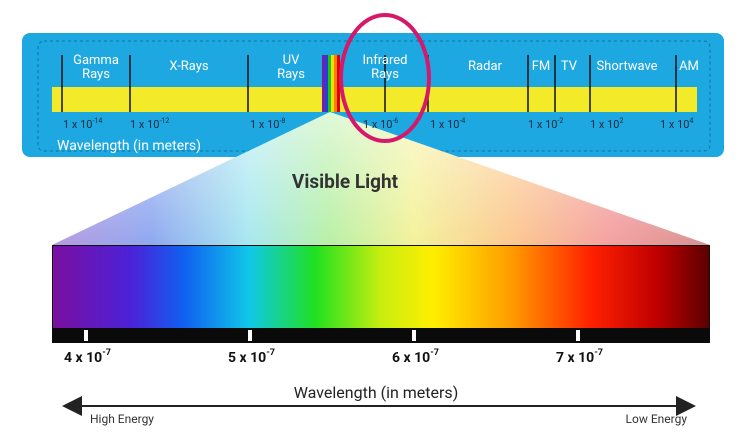 The height and width of the screenshot is (443, 749). I want to click on wavelength-label: 1 x 10⁻⁴, so click(447, 124).